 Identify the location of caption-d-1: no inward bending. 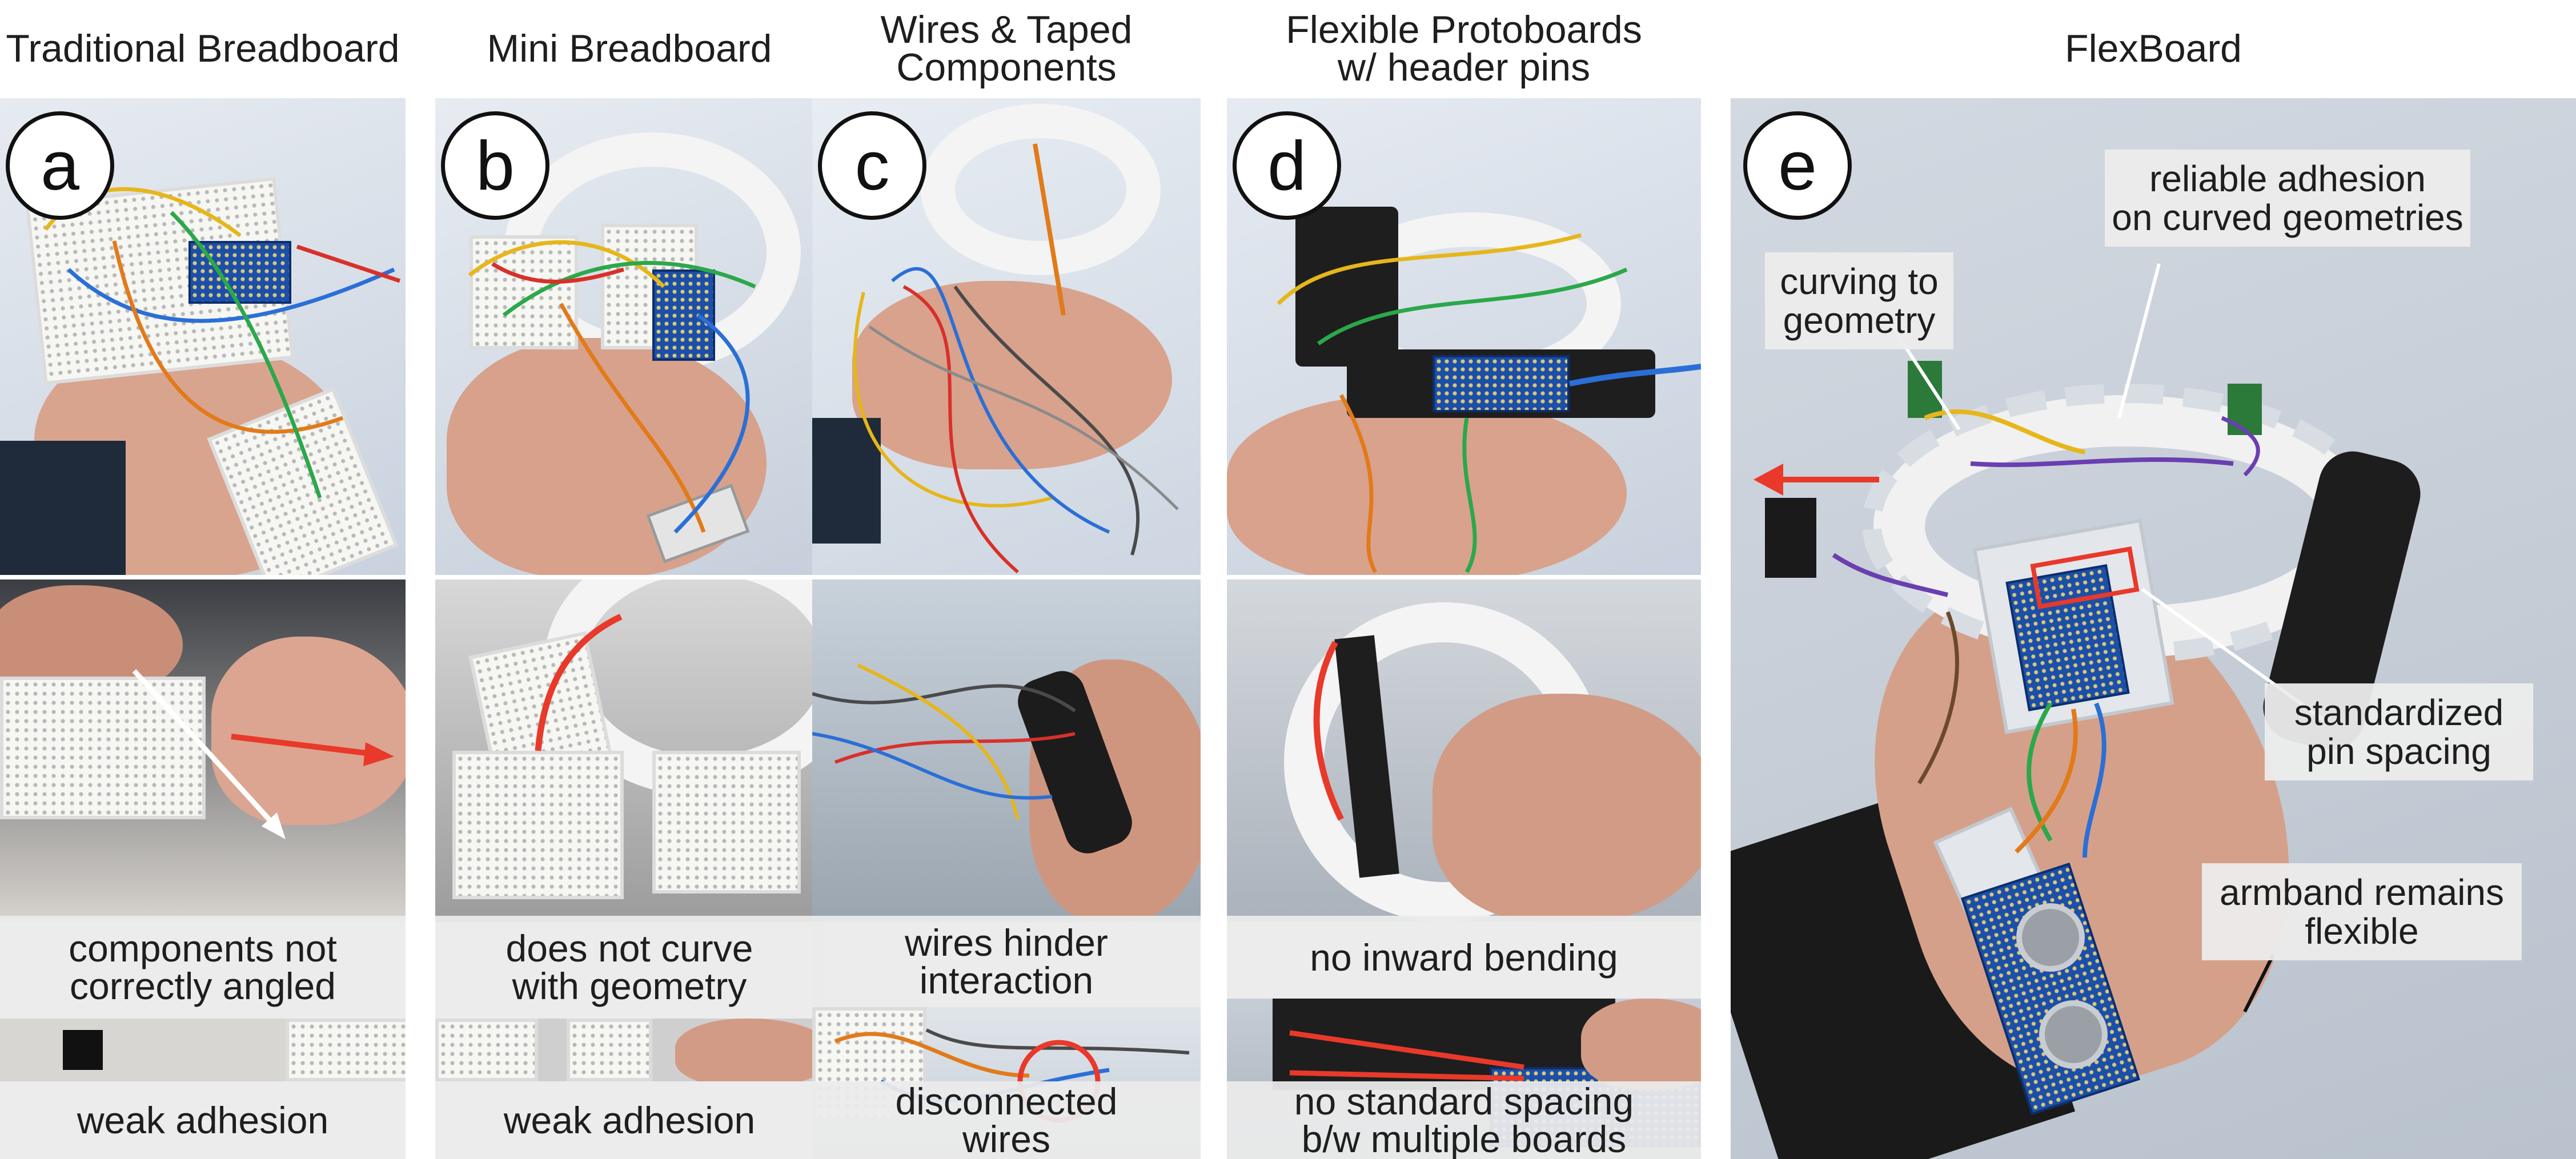
(1464, 957).